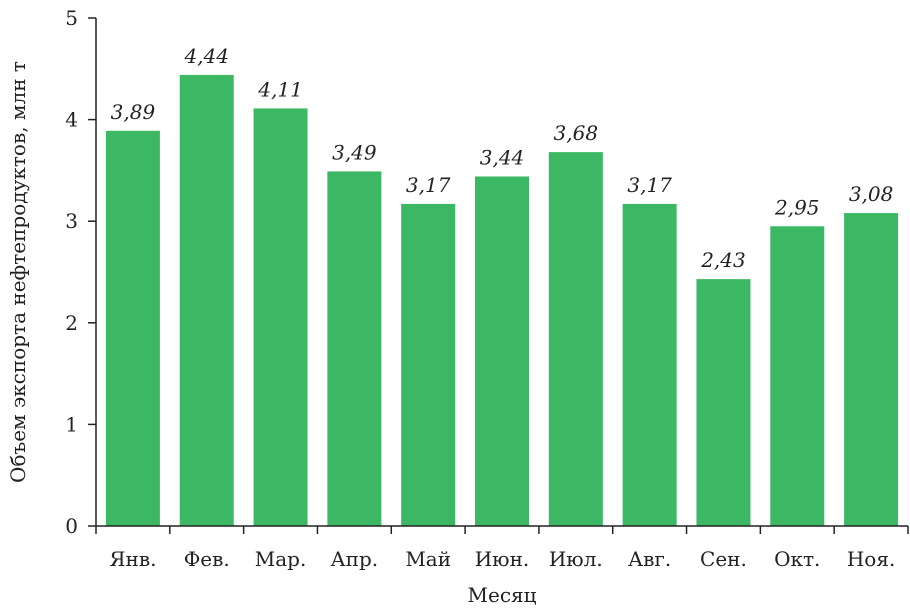 The image size is (910, 612). Describe the element at coordinates (871, 559) in the screenshot. I see `x-tick-label: Ноя.` at that location.